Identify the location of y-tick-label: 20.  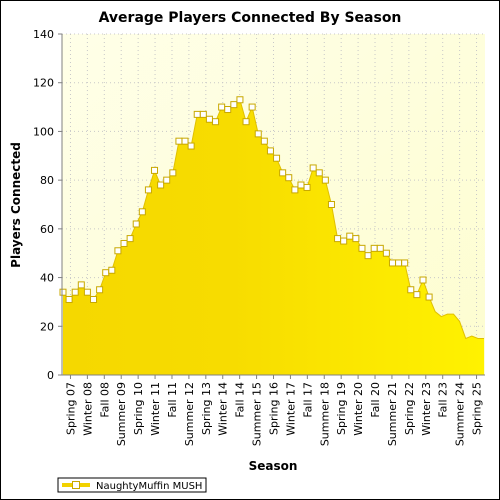
(47, 326).